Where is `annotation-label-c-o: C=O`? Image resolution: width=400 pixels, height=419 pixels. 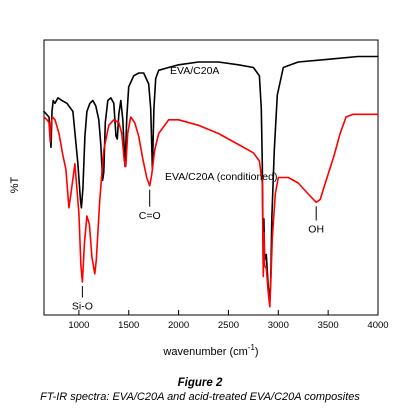 annotation-label-c-o: C=O is located at coordinates (150, 216).